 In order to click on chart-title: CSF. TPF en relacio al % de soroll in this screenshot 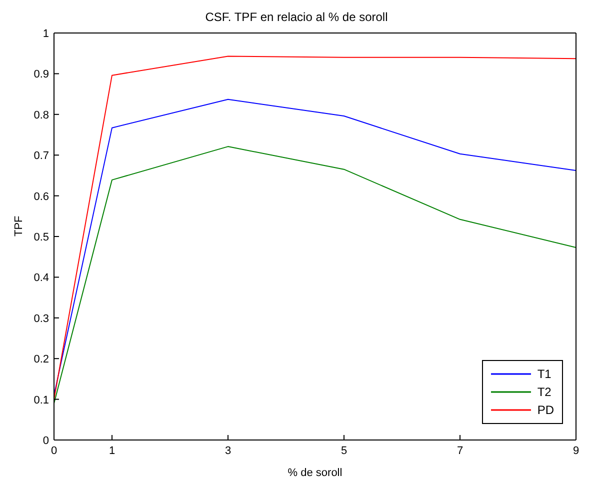, I will do `click(296, 17)`.